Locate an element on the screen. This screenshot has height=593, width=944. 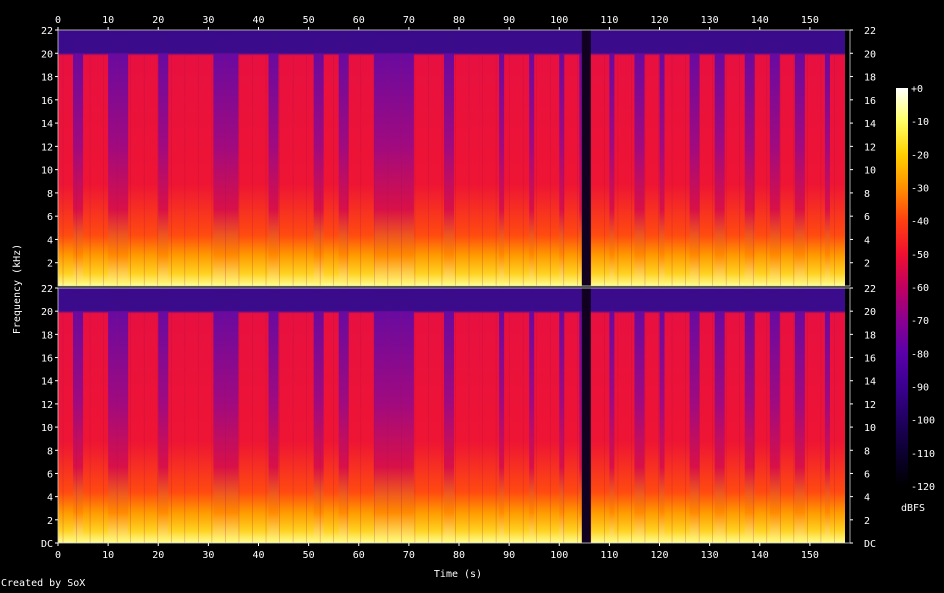
y-axis-label: Frequency (kHz) is located at coordinates (17, 289).